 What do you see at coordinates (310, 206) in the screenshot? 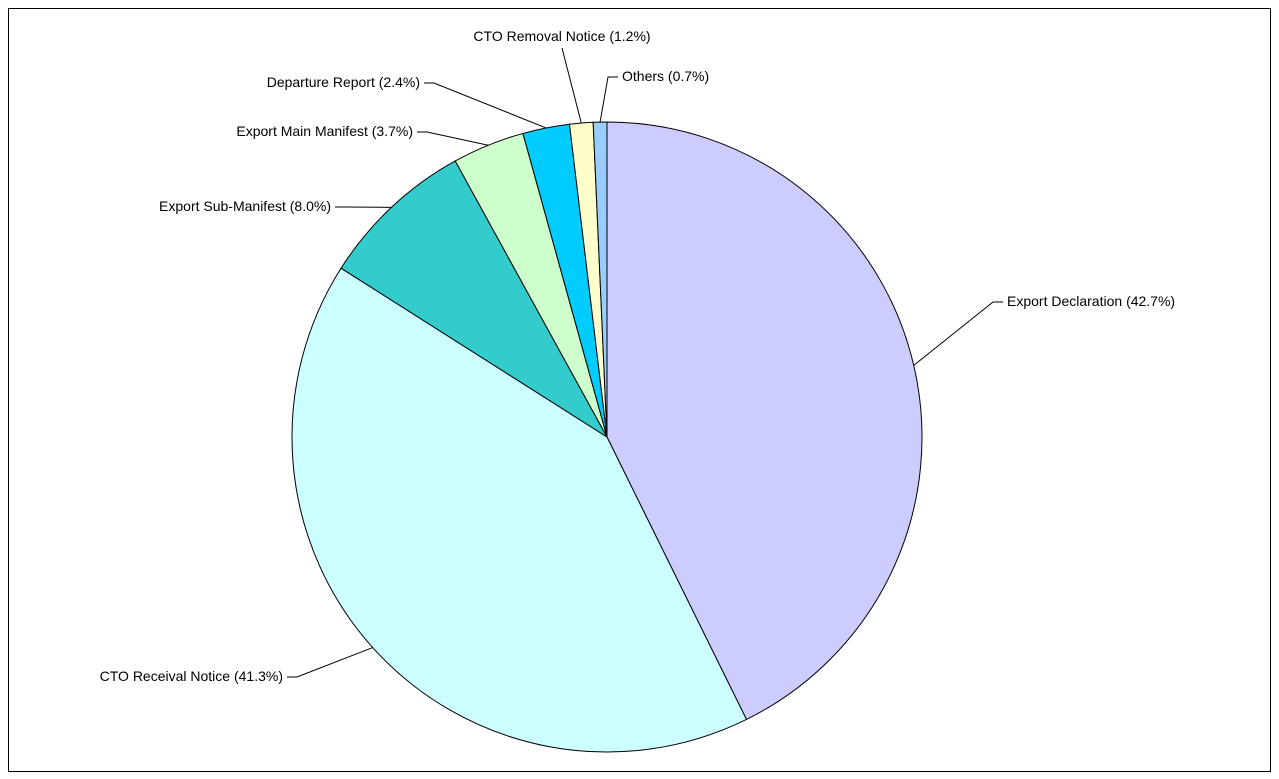
I see `slice-value-label: (8.0%)` at bounding box center [310, 206].